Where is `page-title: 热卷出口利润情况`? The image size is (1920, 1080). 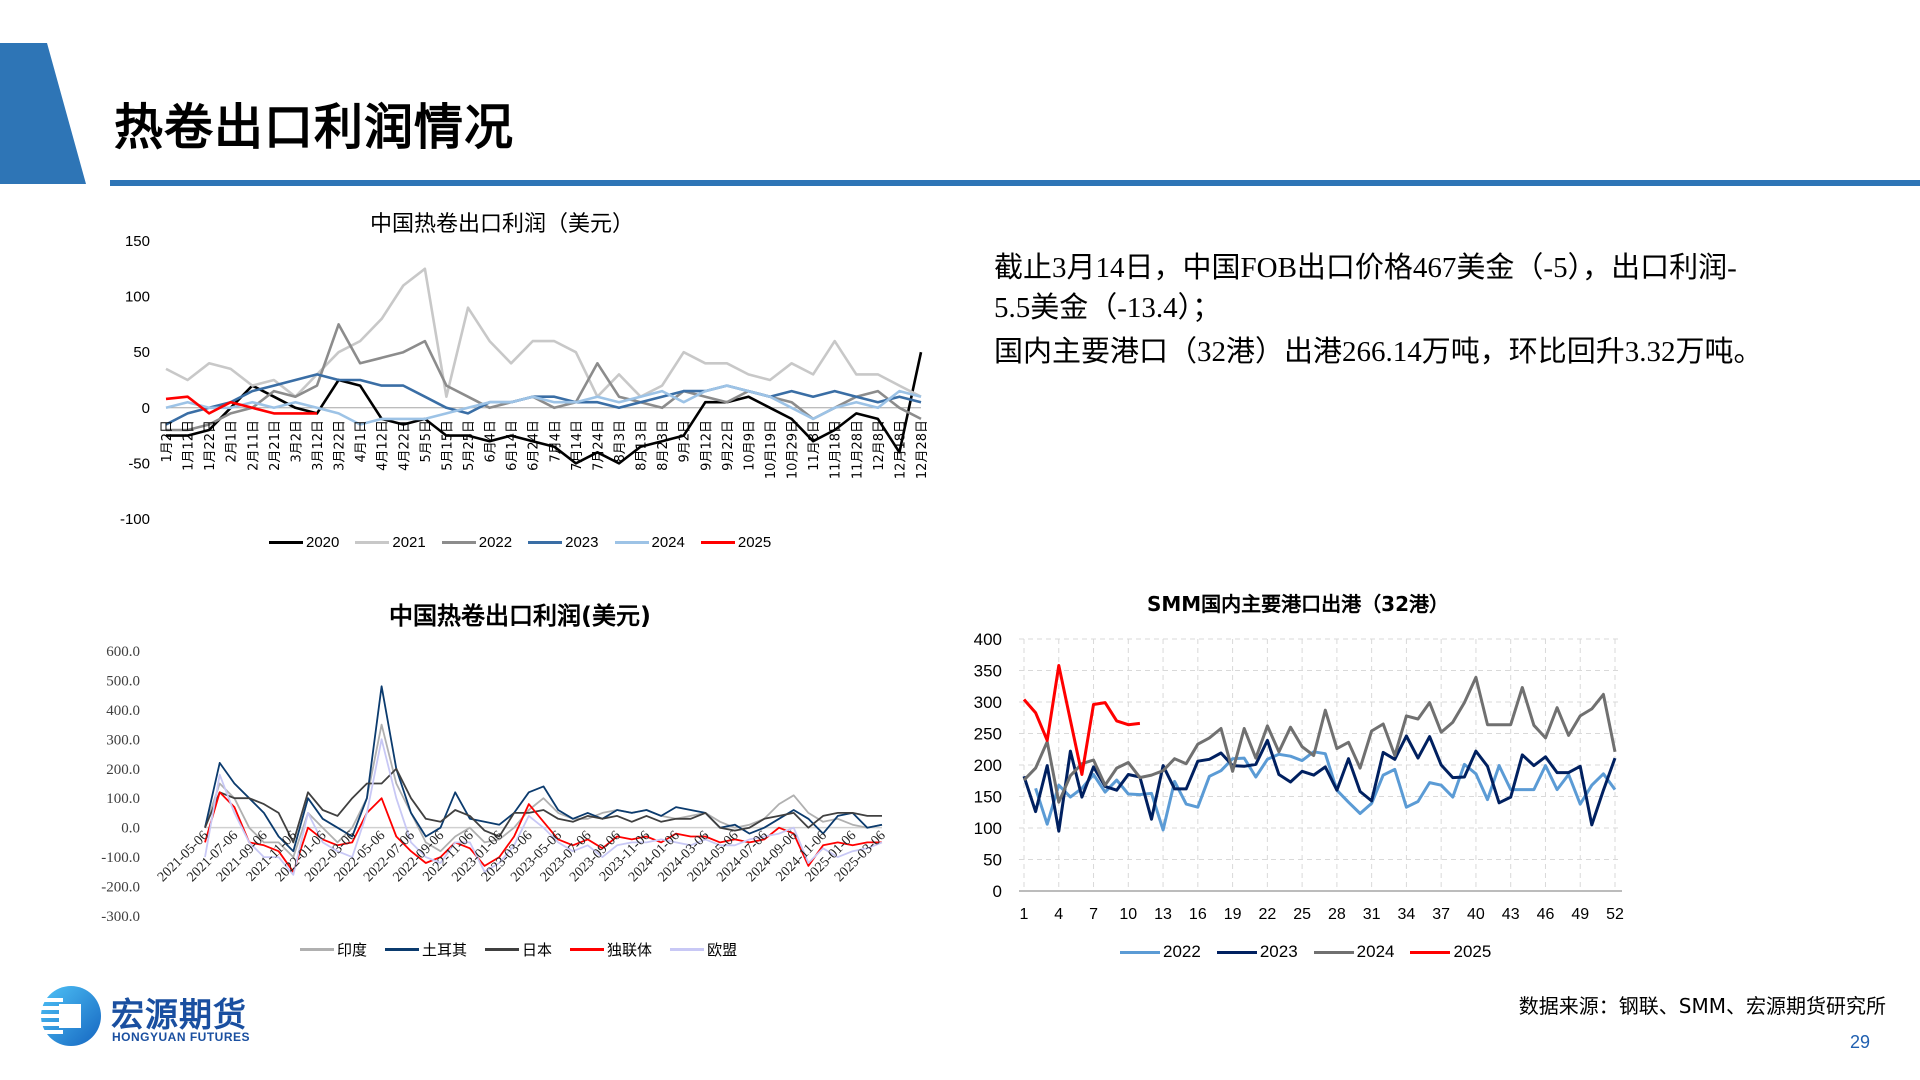
page-title: 热卷出口利润情况 is located at coordinates (314, 127).